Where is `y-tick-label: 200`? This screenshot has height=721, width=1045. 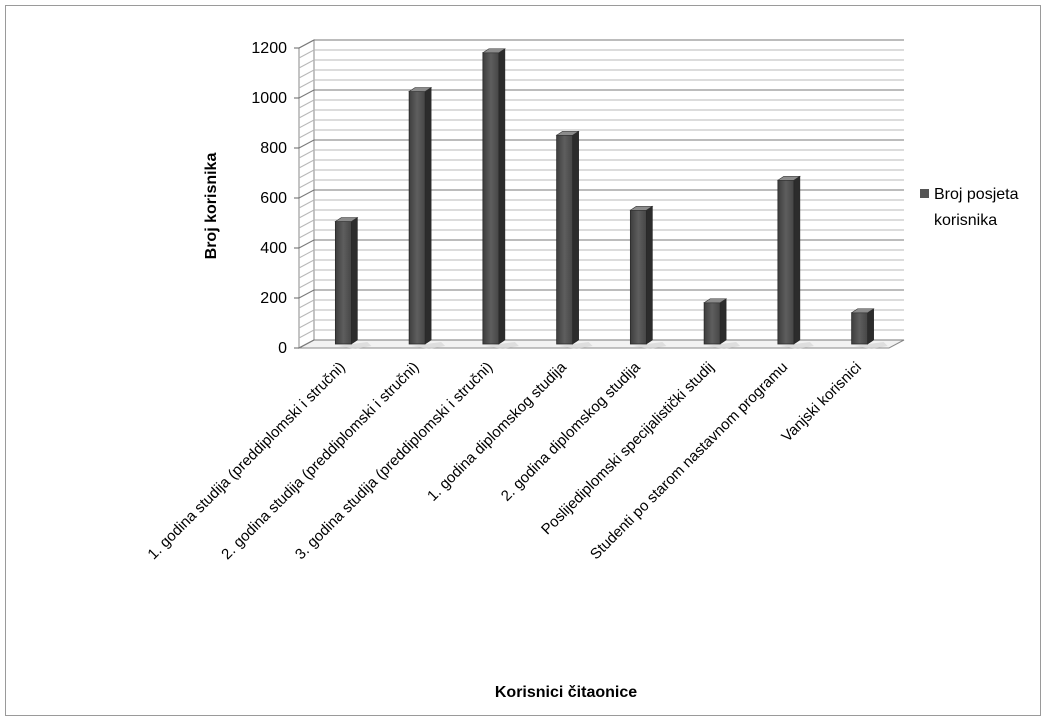
y-tick-label: 200 is located at coordinates (273, 298).